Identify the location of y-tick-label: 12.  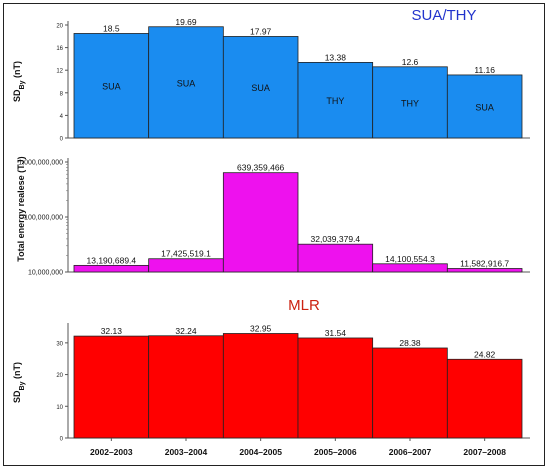
(59, 72).